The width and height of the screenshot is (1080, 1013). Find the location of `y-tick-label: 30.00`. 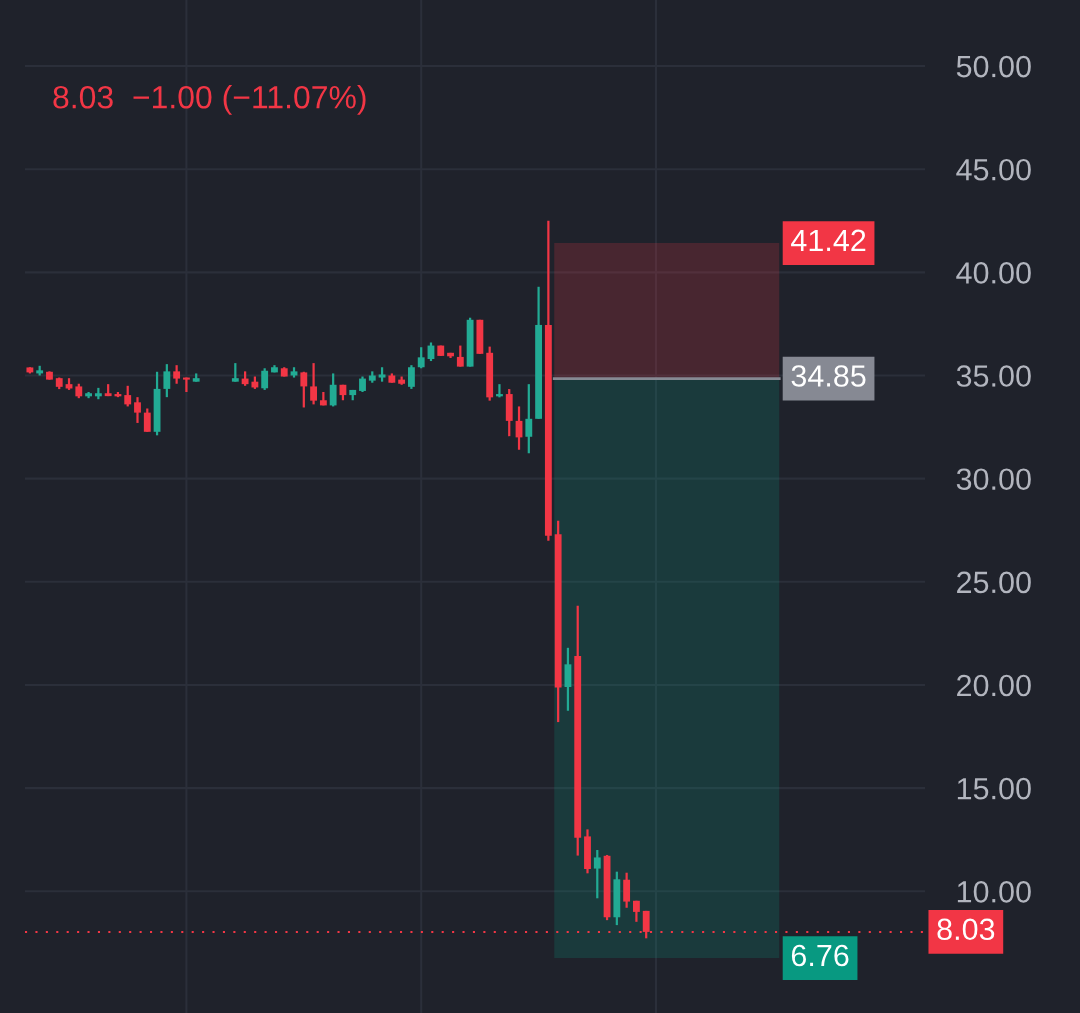

y-tick-label: 30.00 is located at coordinates (993, 479).